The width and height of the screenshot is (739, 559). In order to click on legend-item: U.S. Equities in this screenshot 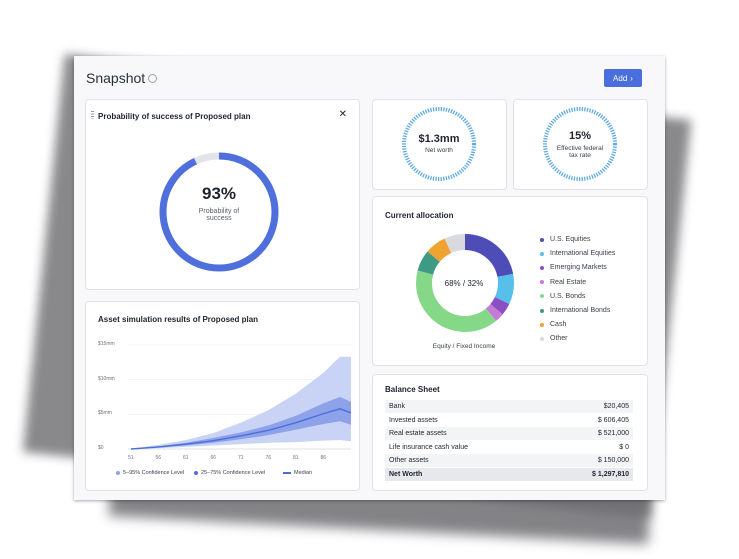, I will do `click(565, 239)`.